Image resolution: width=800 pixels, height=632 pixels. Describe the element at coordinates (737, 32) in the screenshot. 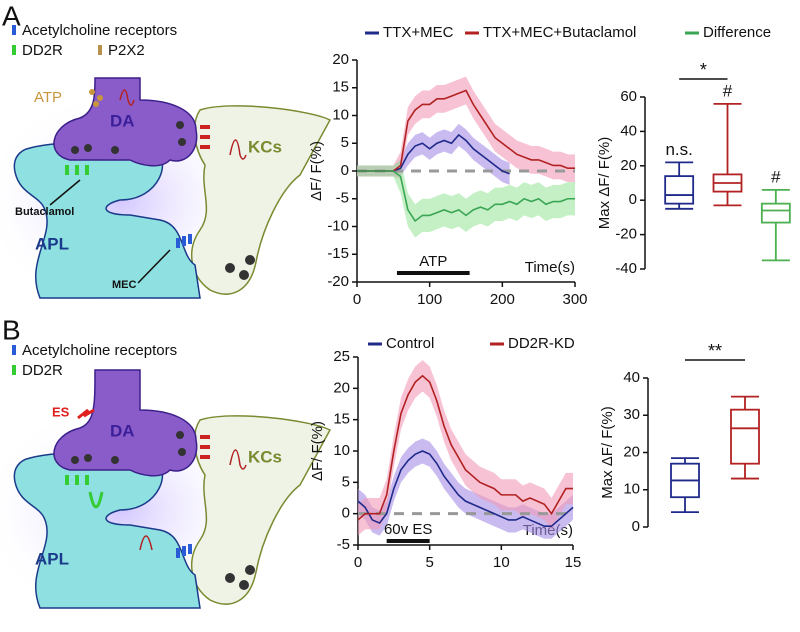

I see `legend-text: Difference` at that location.